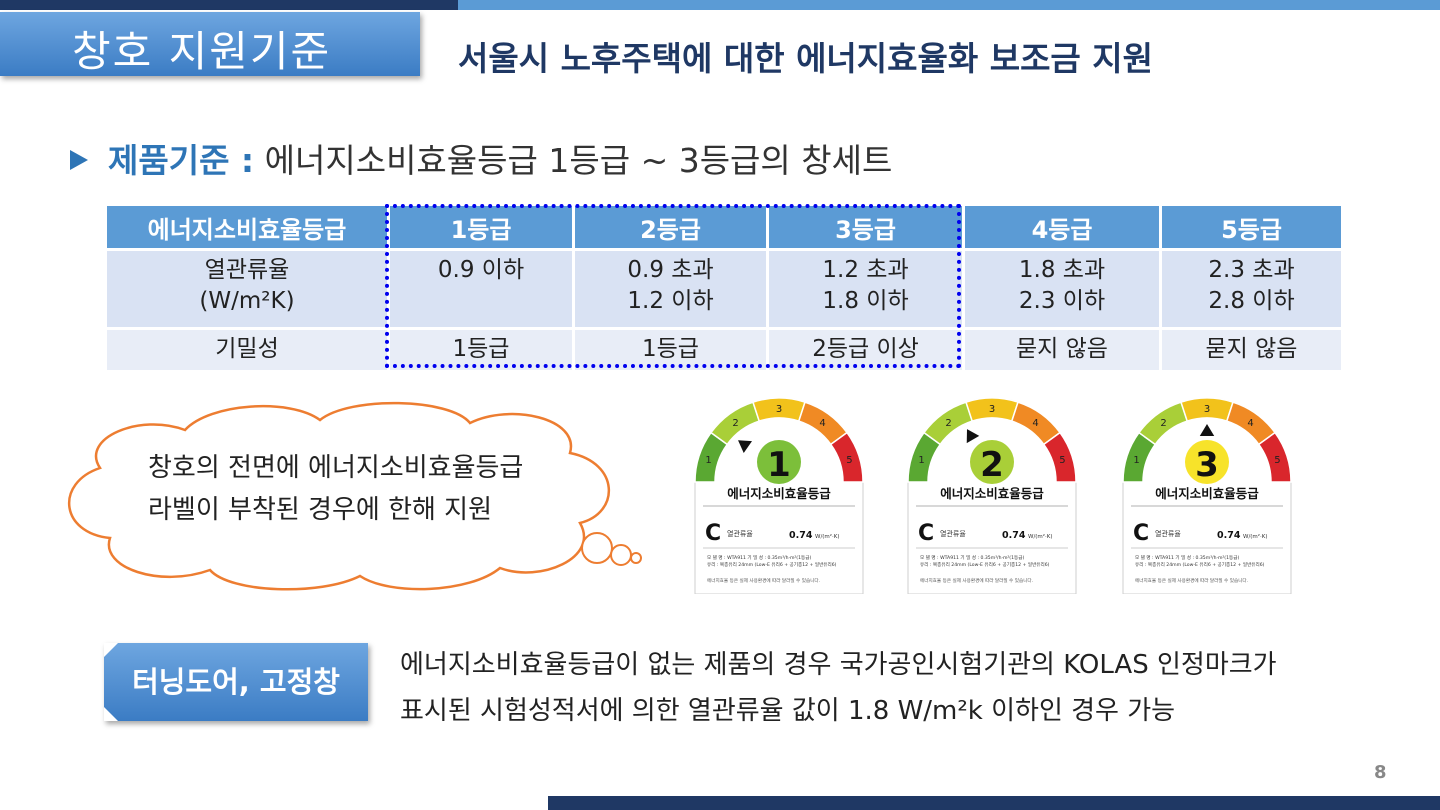 The width and height of the screenshot is (1440, 810). What do you see at coordinates (1251, 227) in the screenshot?
I see `header-cell-grade5: 5등급` at bounding box center [1251, 227].